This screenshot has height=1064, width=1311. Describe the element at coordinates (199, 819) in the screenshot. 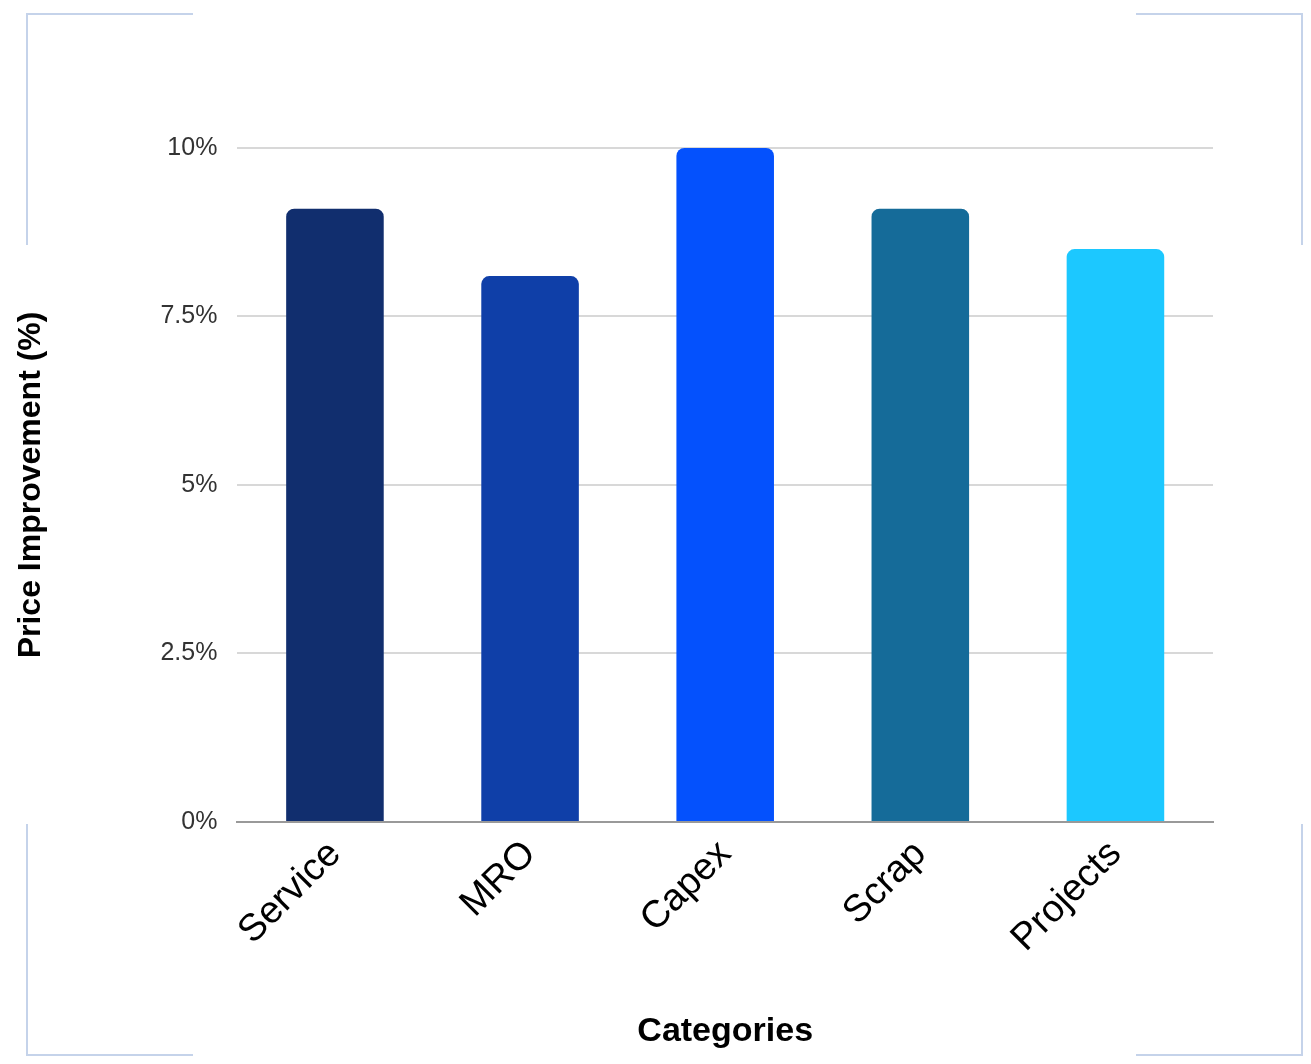

I see `y-tick-label: 0%` at that location.